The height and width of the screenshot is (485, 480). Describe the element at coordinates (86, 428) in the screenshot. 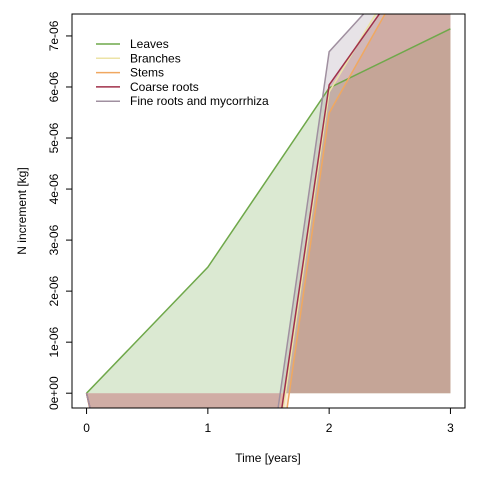

I see `x-tick-label: 0` at that location.